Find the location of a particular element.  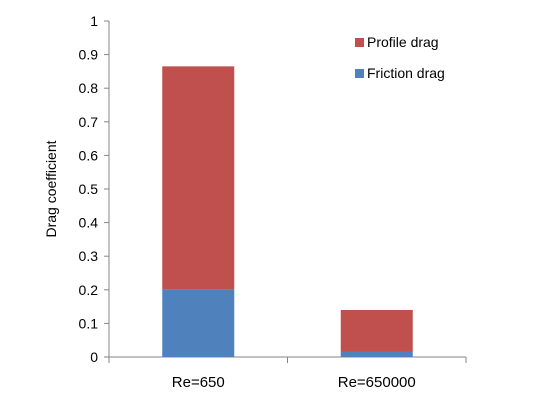

y-tick-label: 0.9 is located at coordinates (89, 55).